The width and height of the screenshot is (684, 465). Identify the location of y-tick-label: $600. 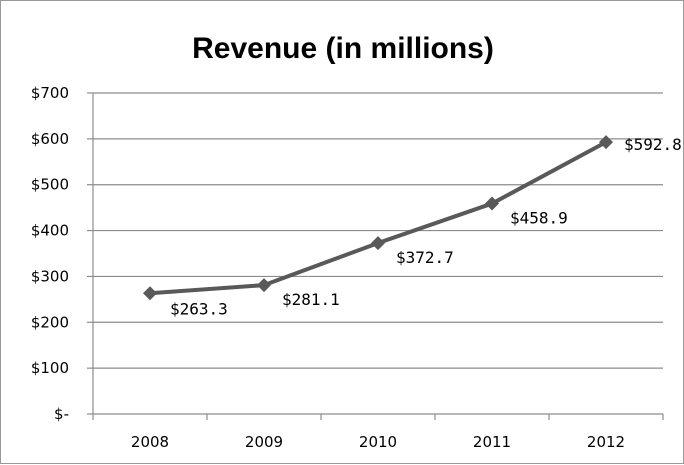
(50, 139).